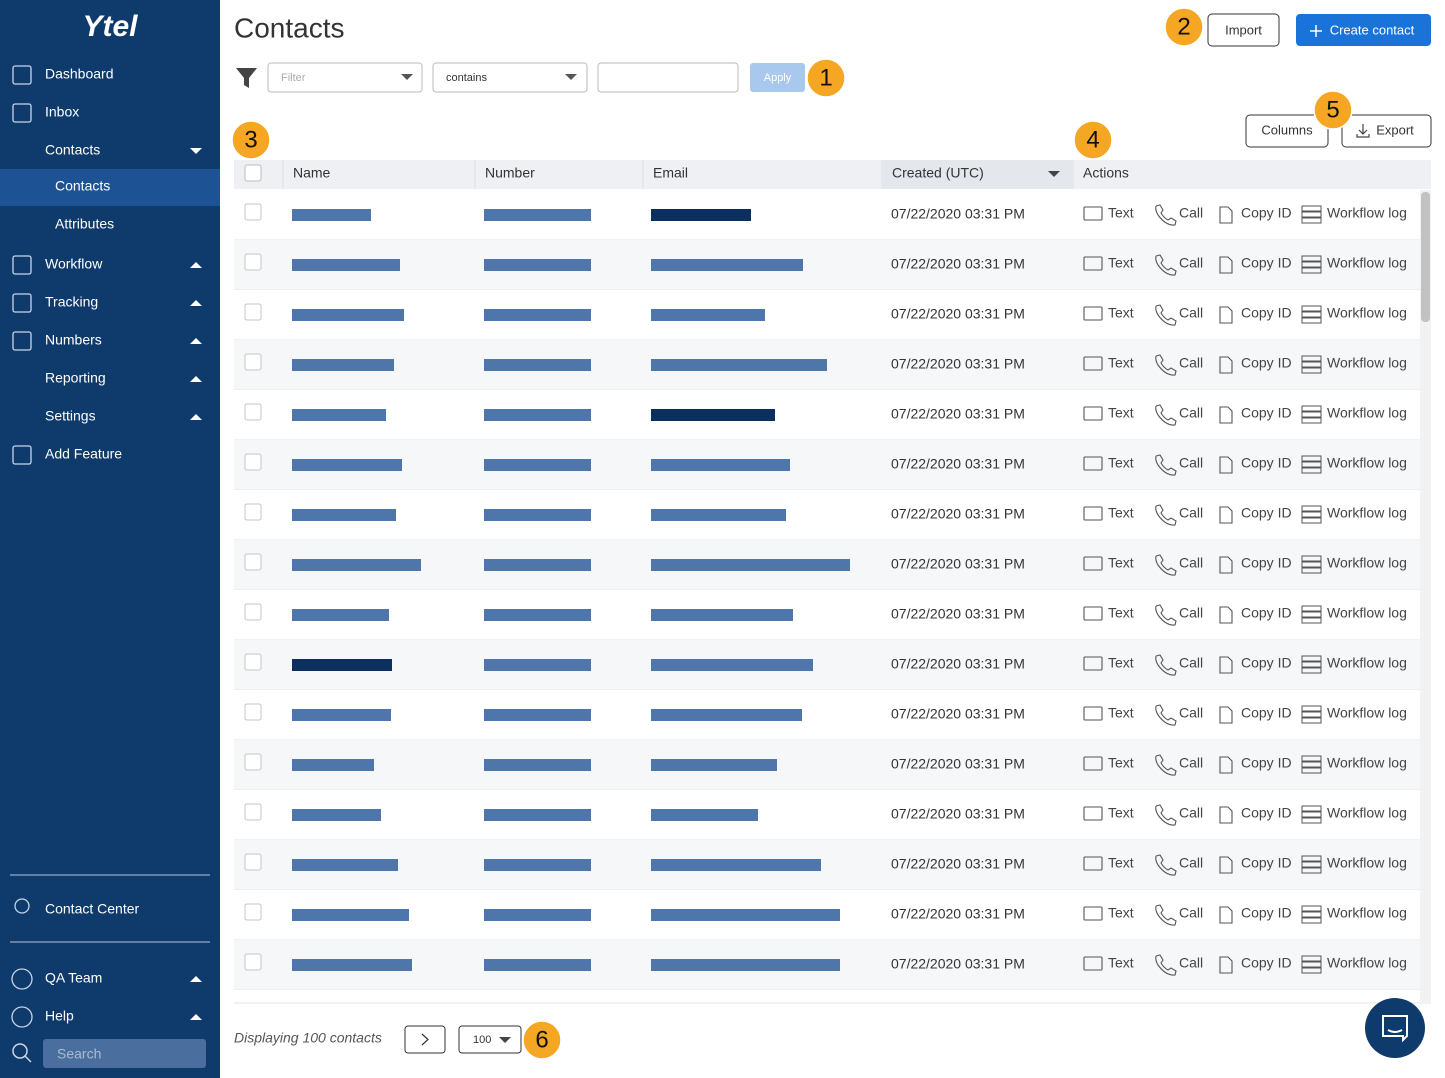  I want to click on nav-item: Inbox, so click(62, 112).